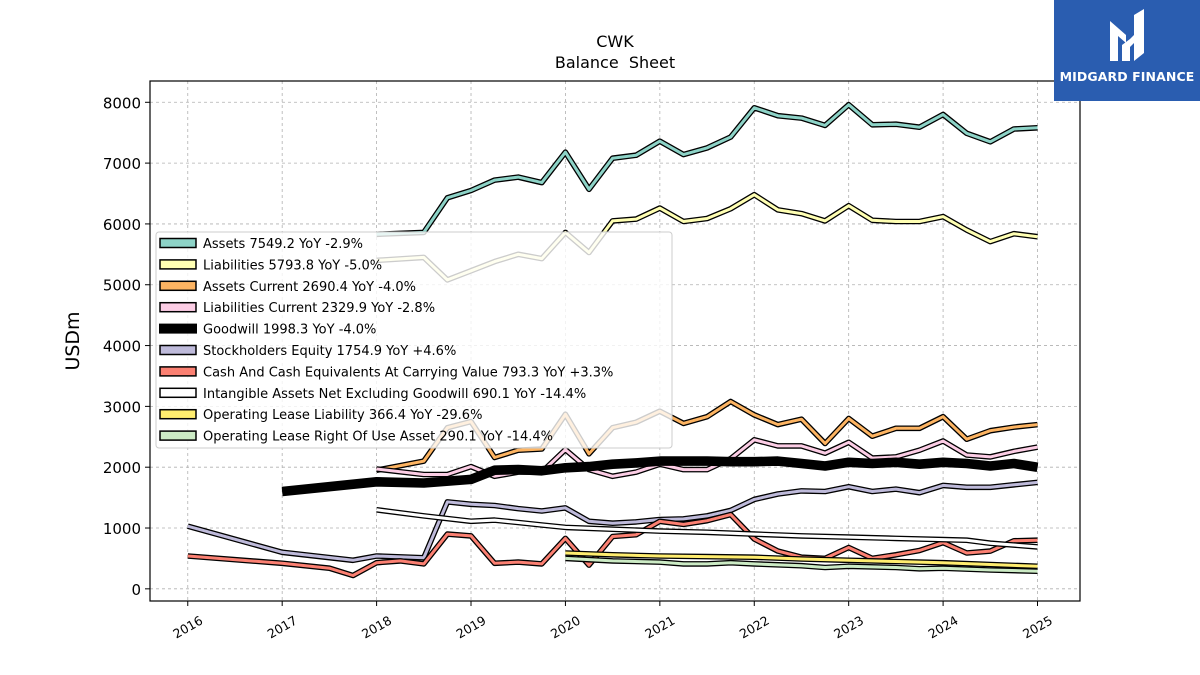  Describe the element at coordinates (565, 627) in the screenshot. I see `x-tick-label: 2020` at that location.